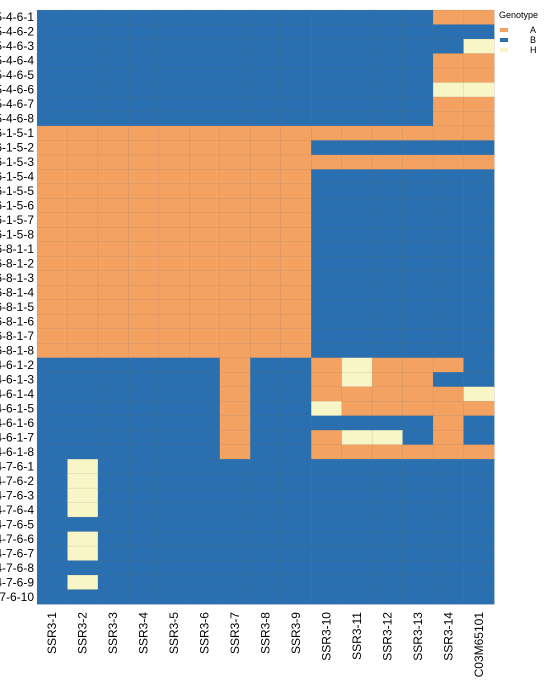  Describe the element at coordinates (52, 633) in the screenshot. I see `column-label: SSR3-1` at that location.